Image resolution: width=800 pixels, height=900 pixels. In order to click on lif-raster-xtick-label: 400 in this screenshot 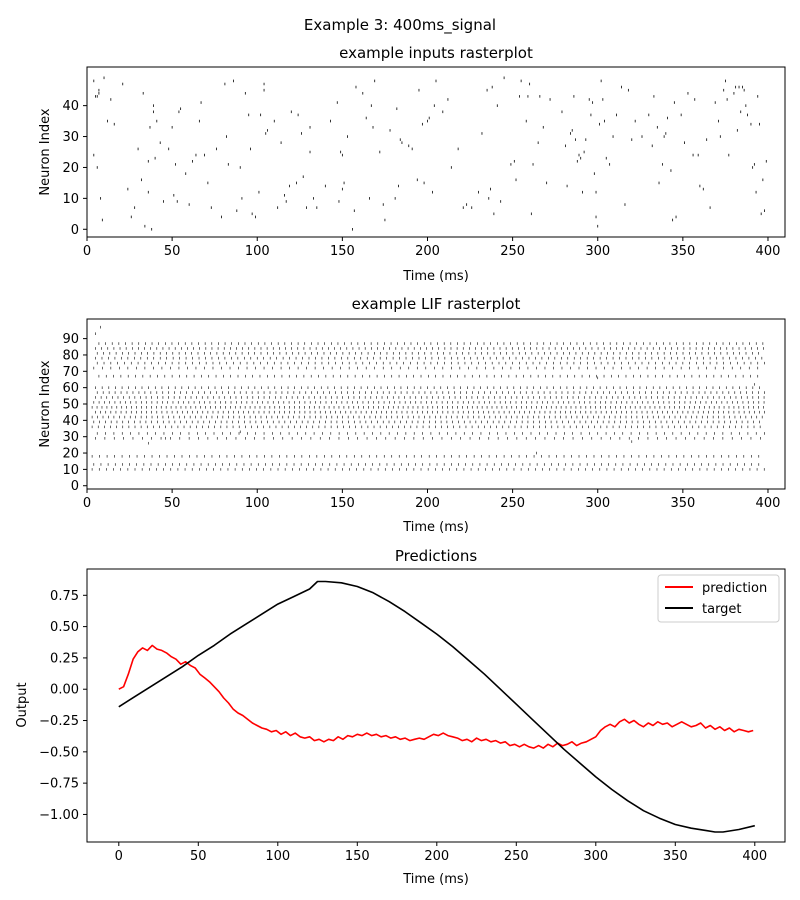, I will do `click(768, 503)`.